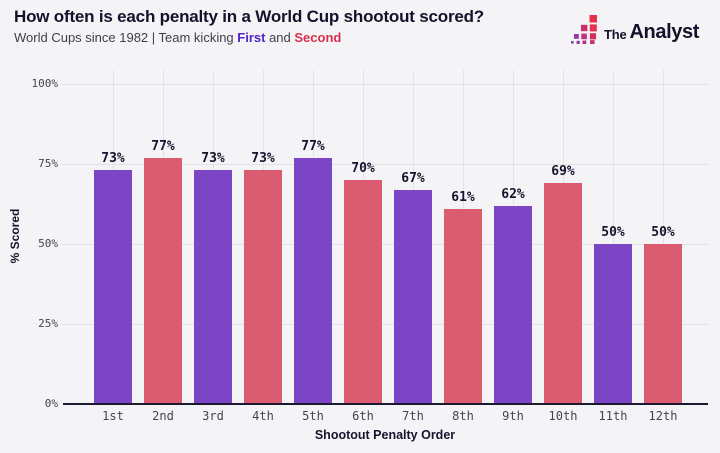  What do you see at coordinates (463, 416) in the screenshot?
I see `x-tick-label: 8th` at bounding box center [463, 416].